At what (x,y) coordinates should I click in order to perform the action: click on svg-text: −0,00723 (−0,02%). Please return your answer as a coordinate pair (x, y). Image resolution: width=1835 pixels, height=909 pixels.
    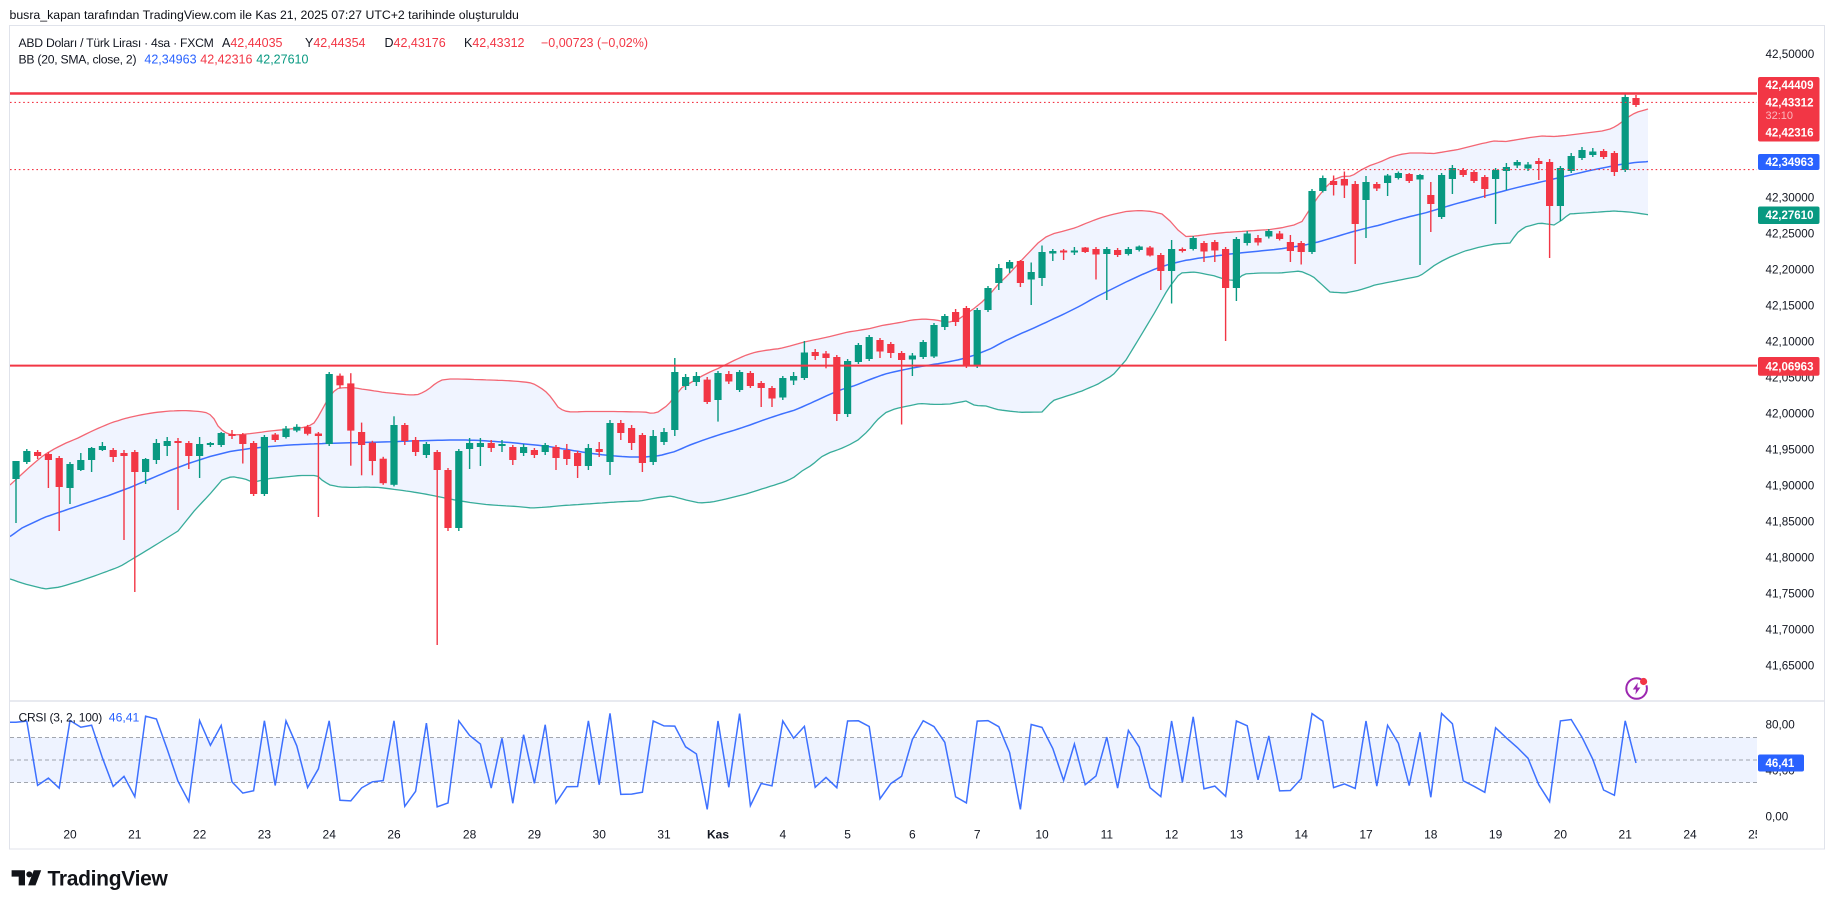
    Looking at the image, I should click on (594, 43).